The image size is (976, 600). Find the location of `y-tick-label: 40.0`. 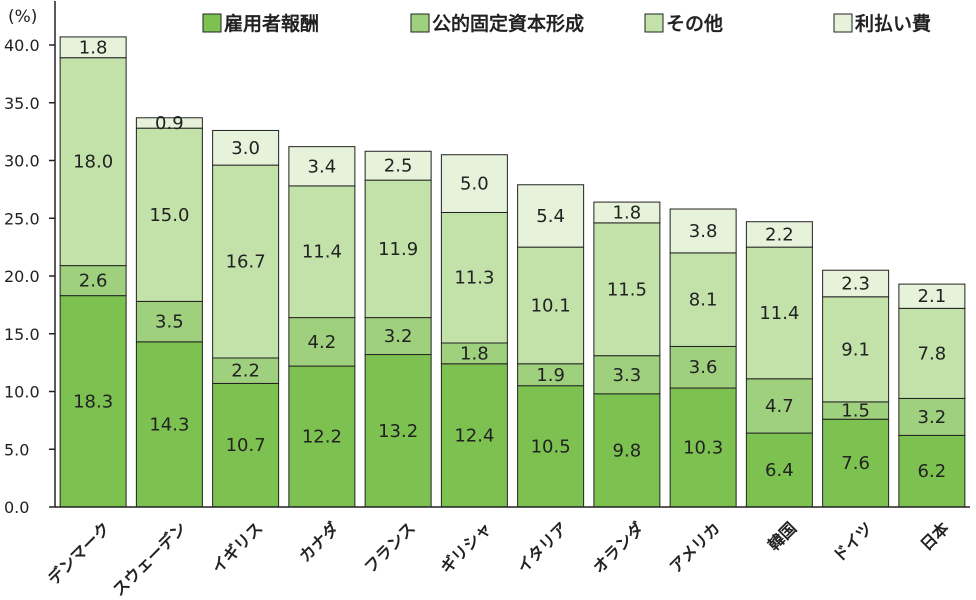

y-tick-label: 40.0 is located at coordinates (22, 45).